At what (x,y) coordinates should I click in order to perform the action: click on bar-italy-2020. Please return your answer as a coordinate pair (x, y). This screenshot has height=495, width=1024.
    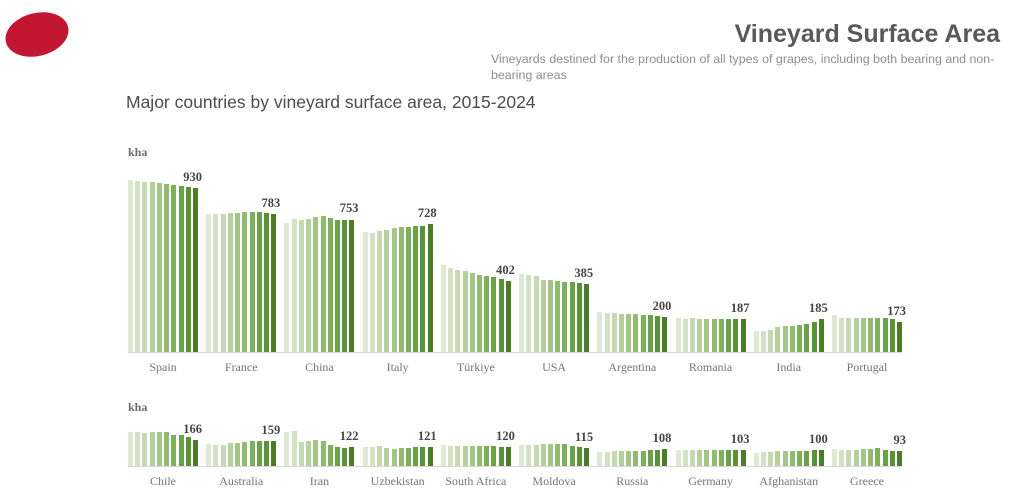
    Looking at the image, I should click on (401, 289).